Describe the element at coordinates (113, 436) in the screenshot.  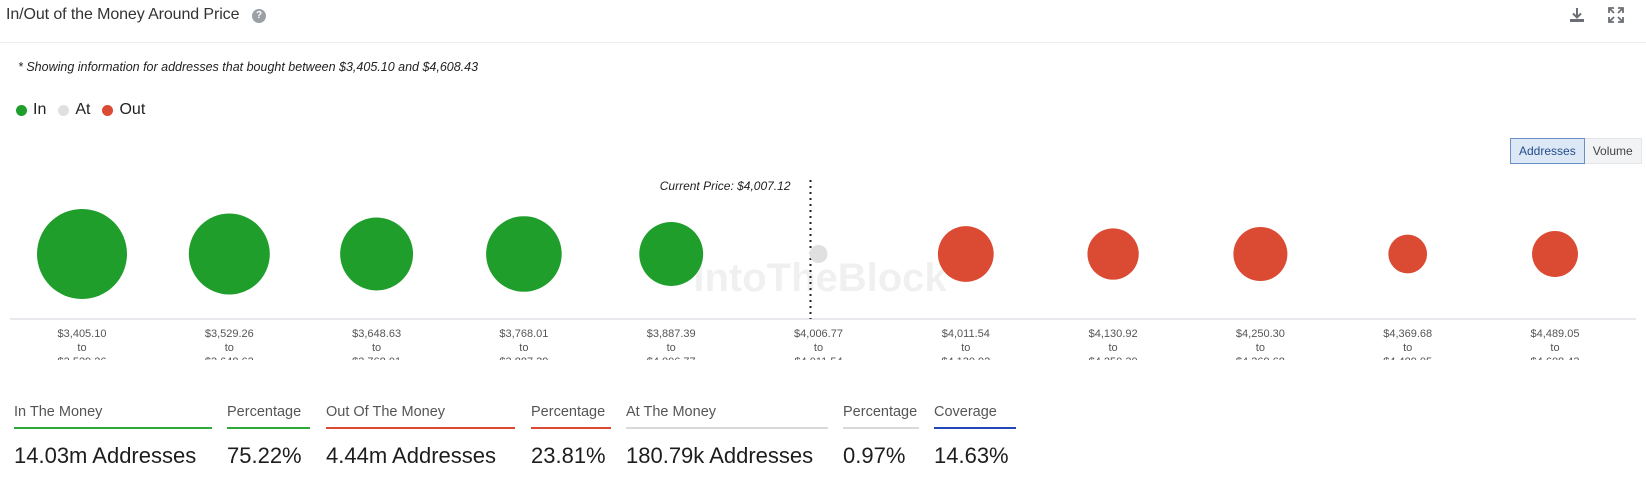
I see `stat-in-the-money: In The Money 14.03m Addresses` at that location.